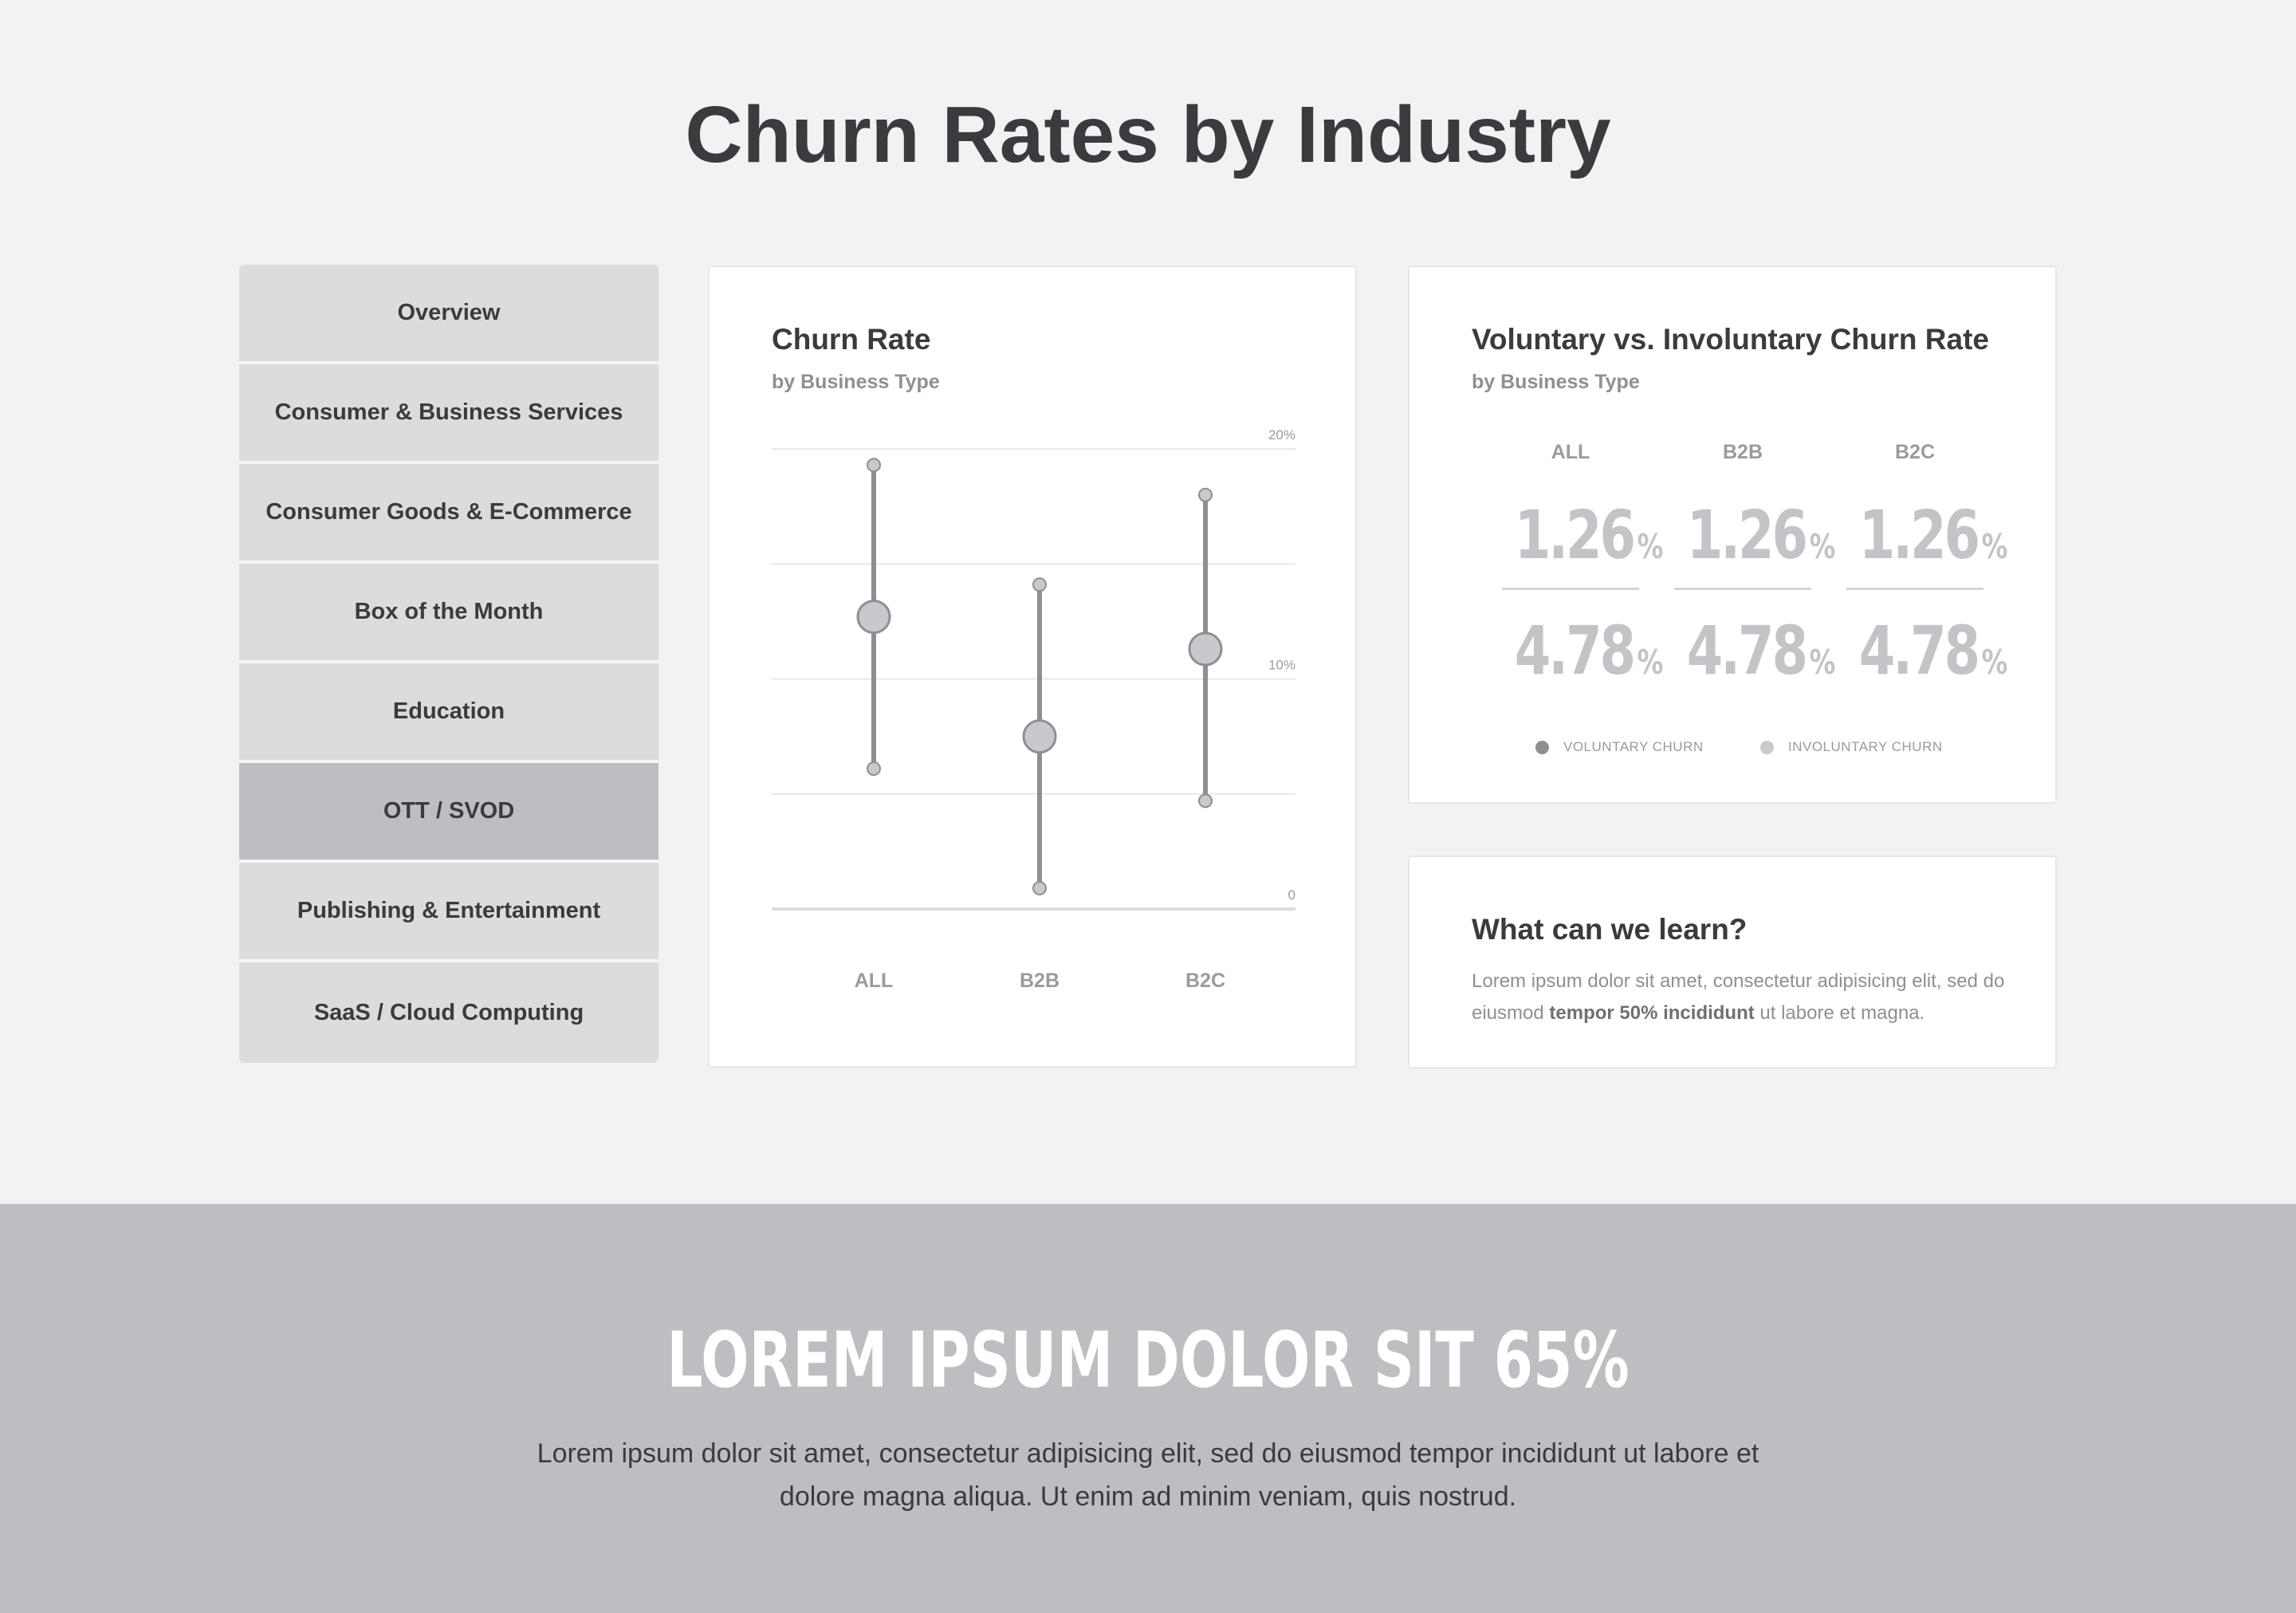 The image size is (2296, 1613). What do you see at coordinates (1866, 746) in the screenshot?
I see `legend-involuntary-label: INVOLUNTARY CHURN` at bounding box center [1866, 746].